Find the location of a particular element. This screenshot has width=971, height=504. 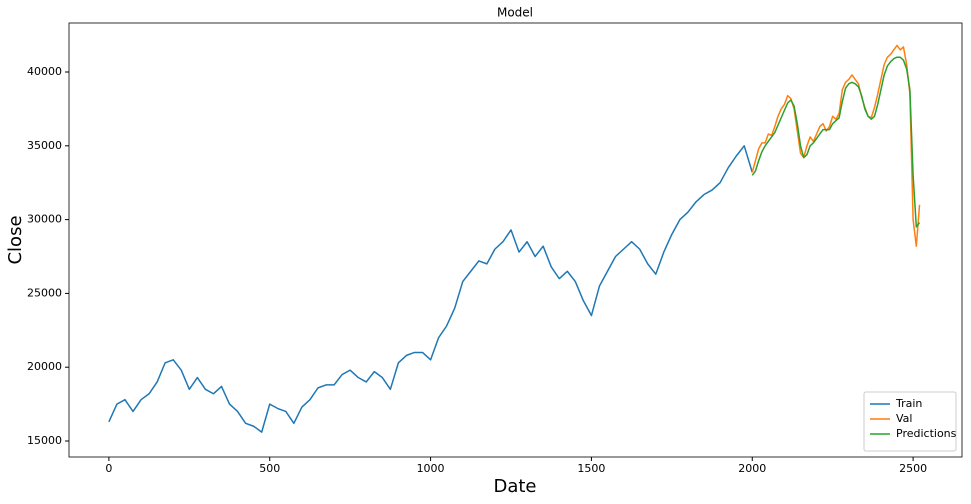

y-tick-label: 40000 is located at coordinates (44, 71).